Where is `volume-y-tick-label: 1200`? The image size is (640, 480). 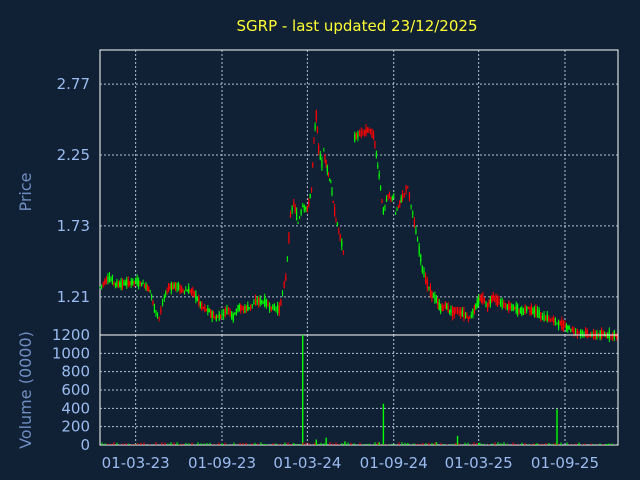 volume-y-tick-label: 1200 is located at coordinates (71, 335).